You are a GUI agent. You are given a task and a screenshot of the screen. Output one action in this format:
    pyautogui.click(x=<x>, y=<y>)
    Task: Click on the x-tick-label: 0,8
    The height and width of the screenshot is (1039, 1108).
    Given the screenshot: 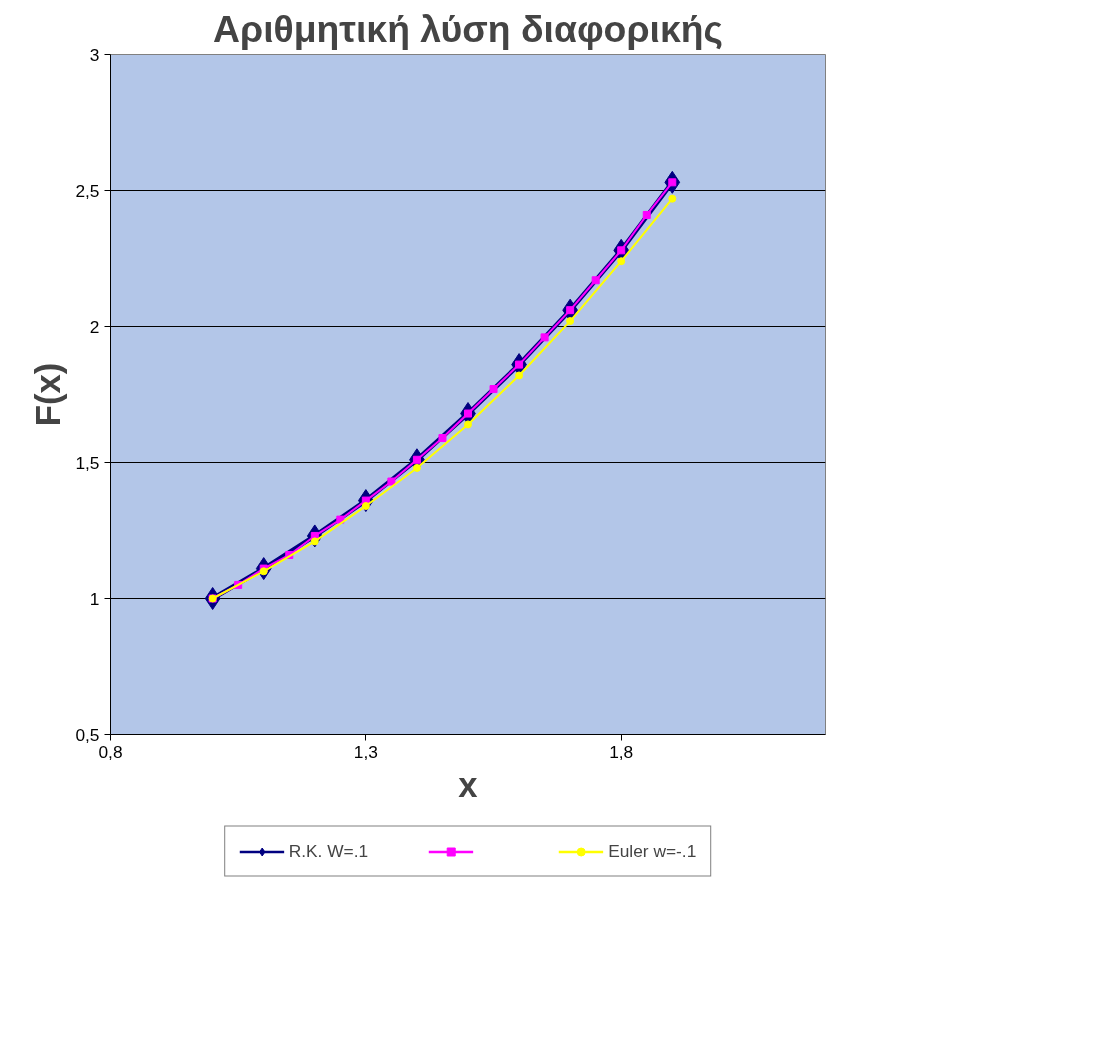 What is the action you would take?
    pyautogui.click(x=110, y=751)
    